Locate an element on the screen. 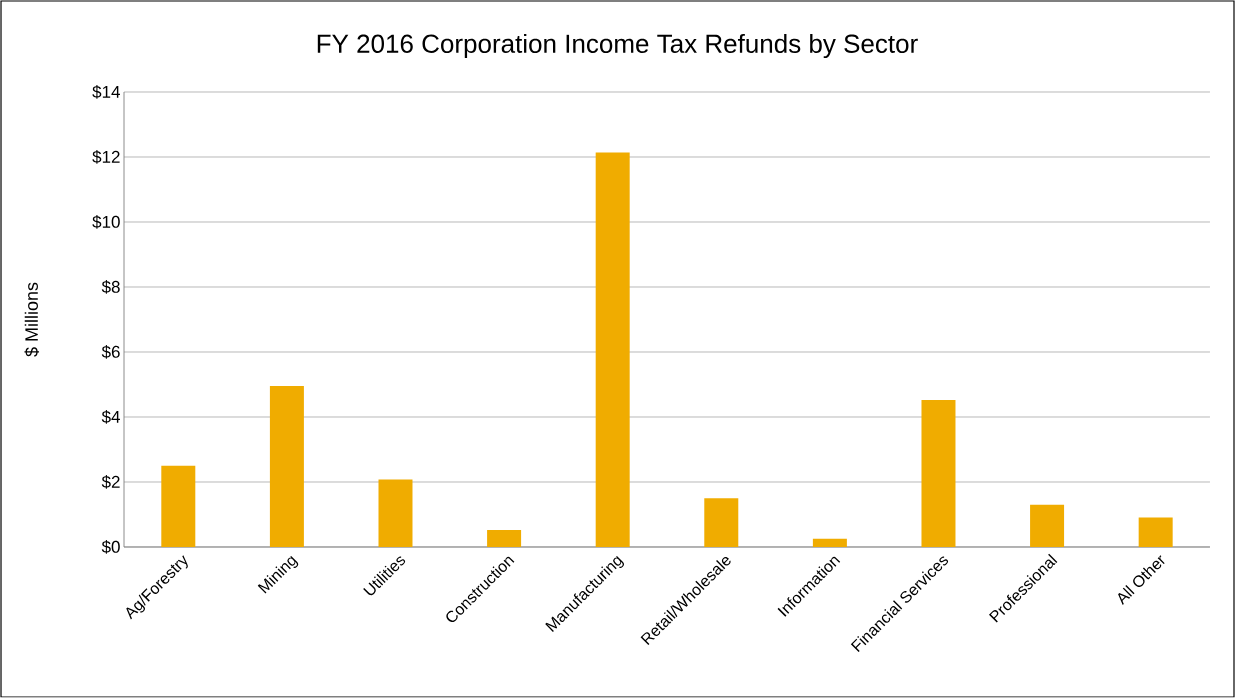 The width and height of the screenshot is (1235, 698). y-axis-title: $ Millions is located at coordinates (32, 319).